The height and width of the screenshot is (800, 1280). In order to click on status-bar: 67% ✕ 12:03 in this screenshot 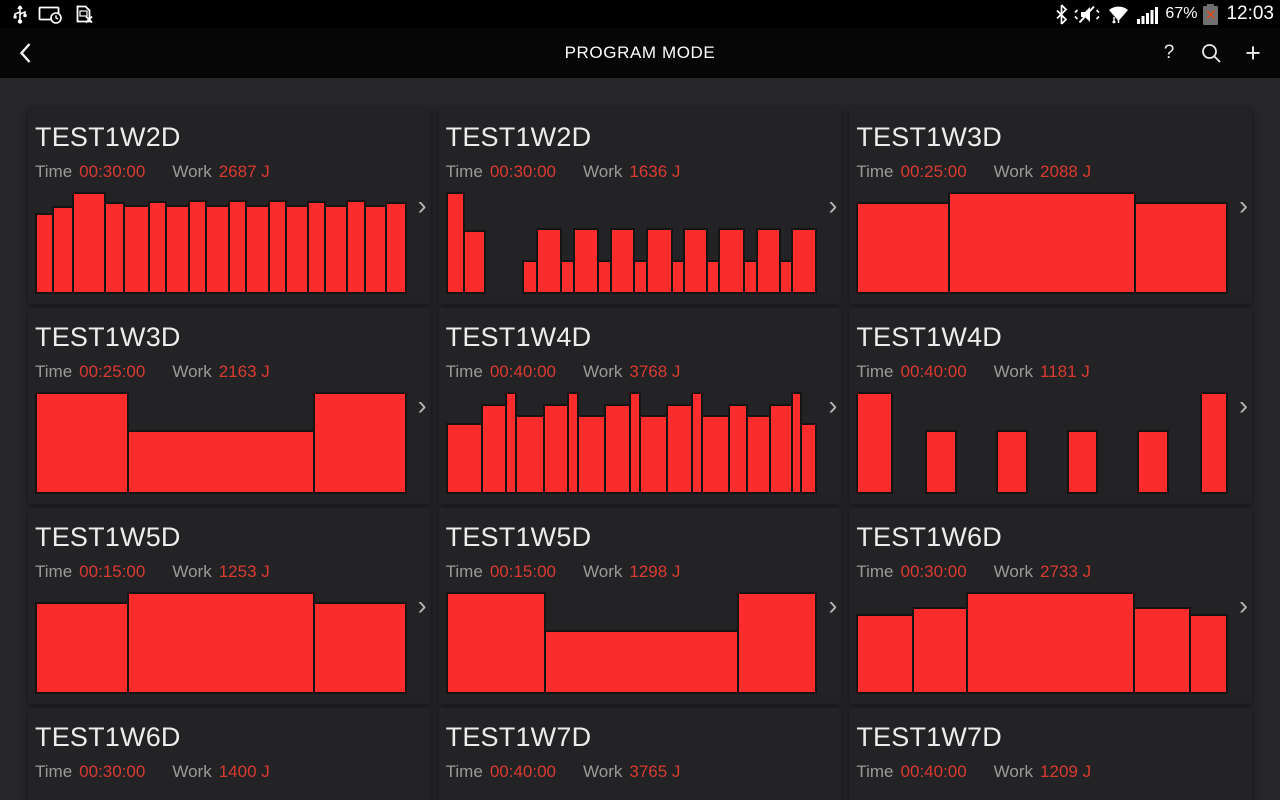, I will do `click(640, 14)`.